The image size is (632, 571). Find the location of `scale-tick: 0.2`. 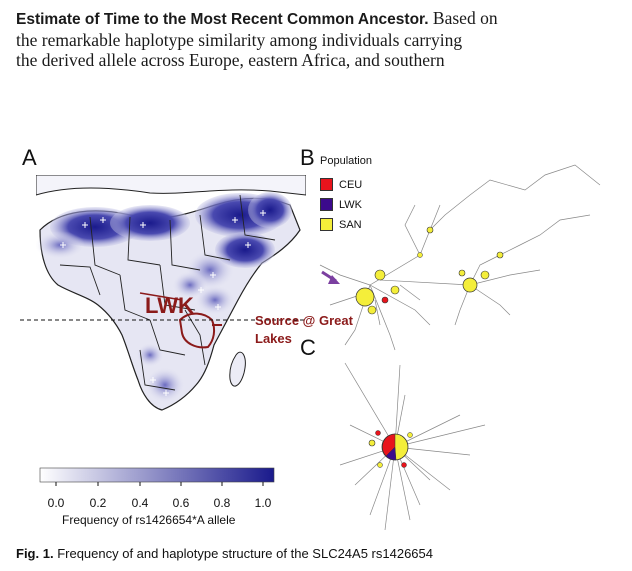

scale-tick: 0.2 is located at coordinates (98, 503).